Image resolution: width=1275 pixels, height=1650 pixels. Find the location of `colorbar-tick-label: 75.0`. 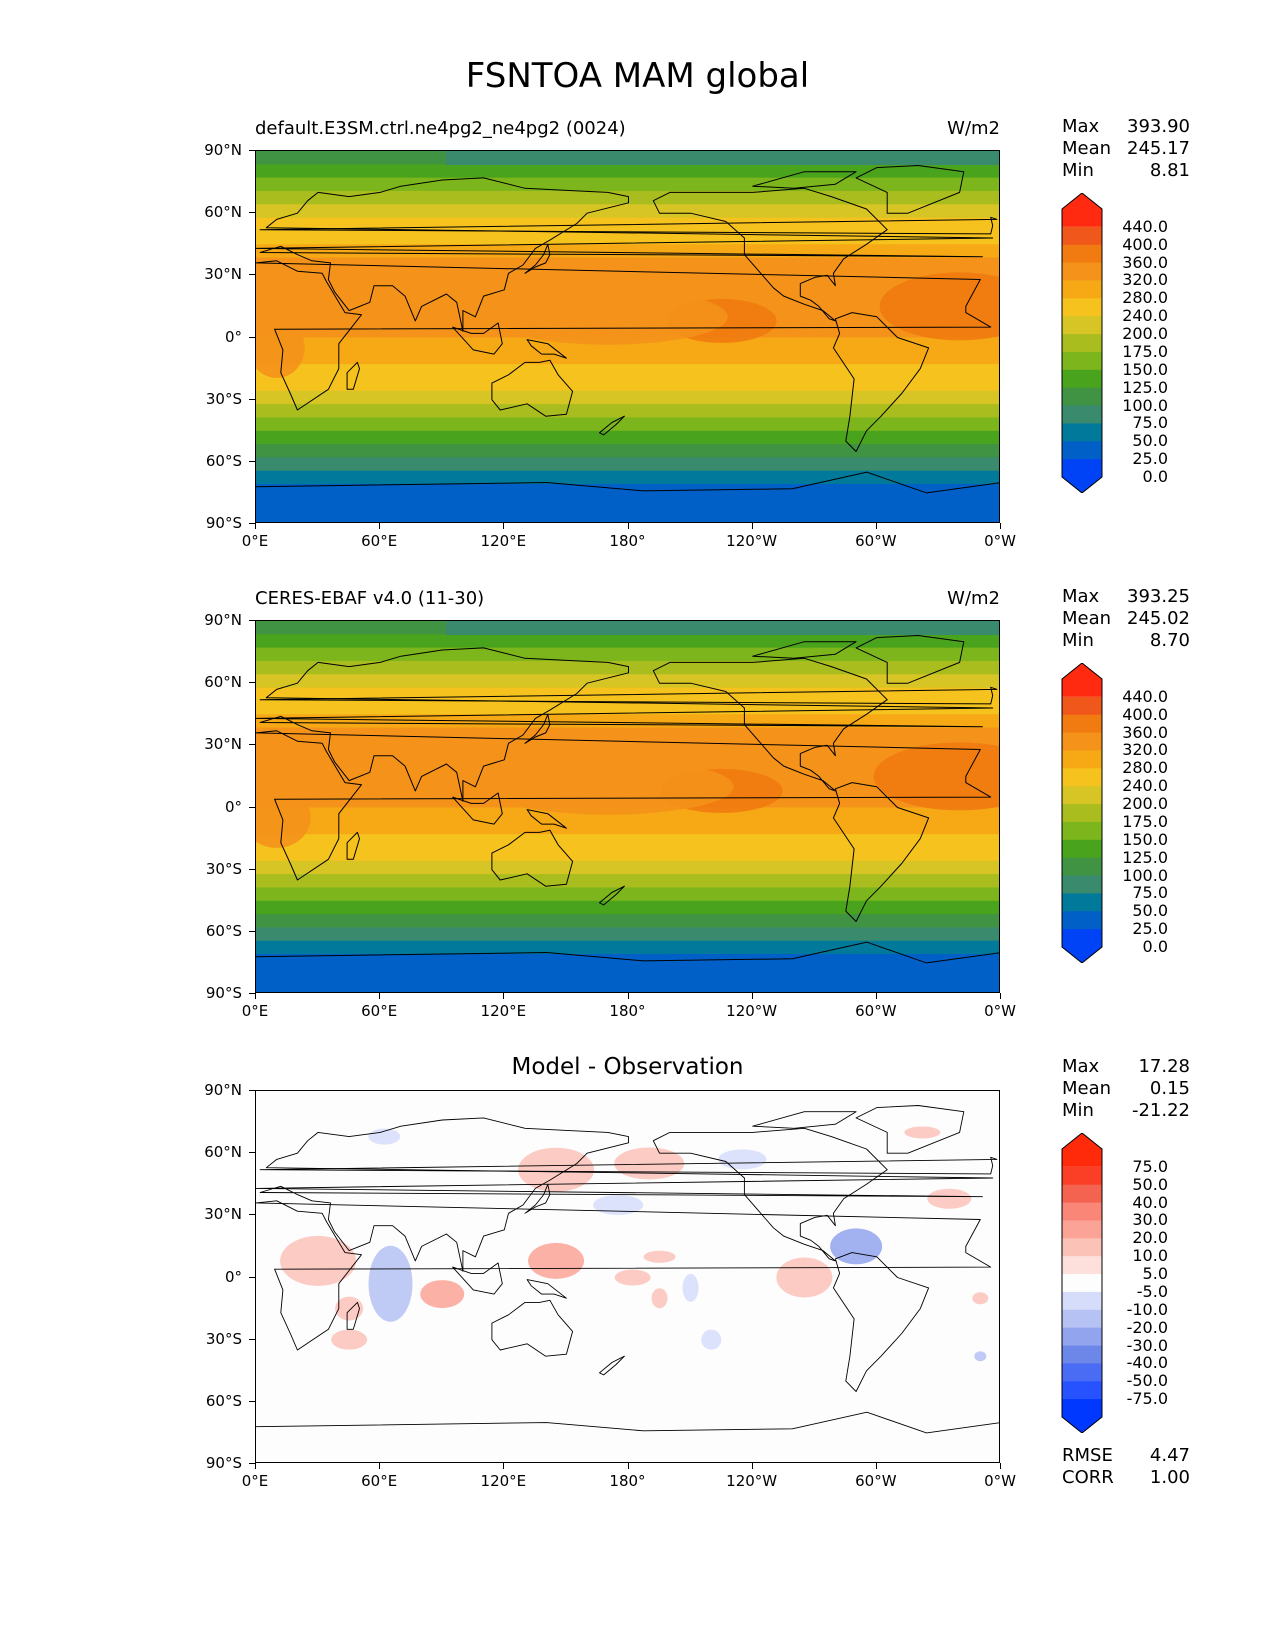

colorbar-tick-label: 75.0 is located at coordinates (1150, 1166).